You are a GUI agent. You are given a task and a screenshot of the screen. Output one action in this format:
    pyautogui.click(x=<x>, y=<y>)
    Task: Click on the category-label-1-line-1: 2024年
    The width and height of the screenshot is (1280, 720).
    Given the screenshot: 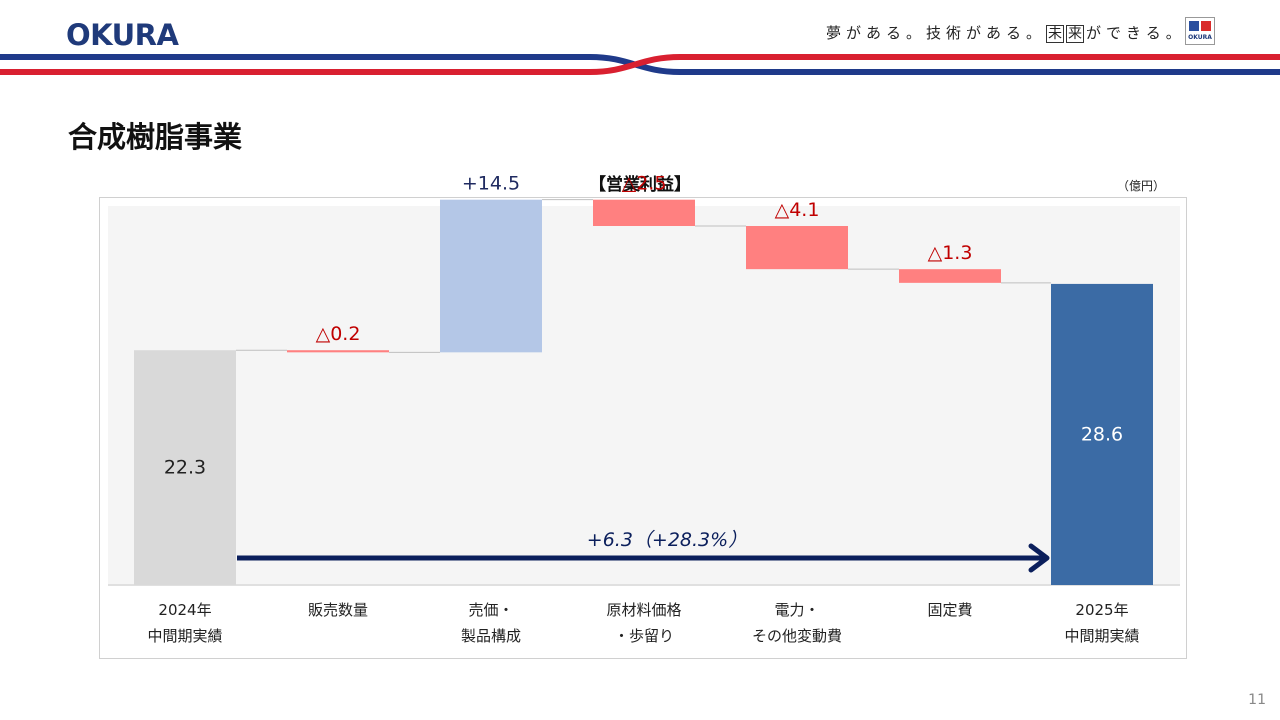 What is the action you would take?
    pyautogui.click(x=185, y=610)
    